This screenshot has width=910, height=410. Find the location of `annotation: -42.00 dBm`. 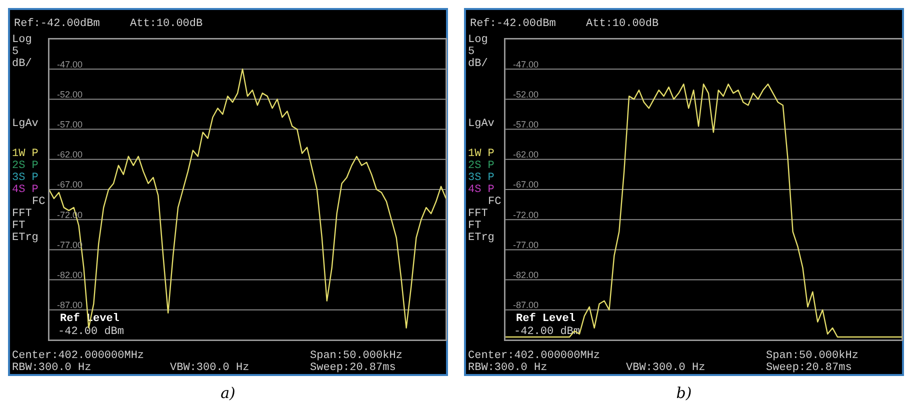

annotation: -42.00 dBm is located at coordinates (91, 332).